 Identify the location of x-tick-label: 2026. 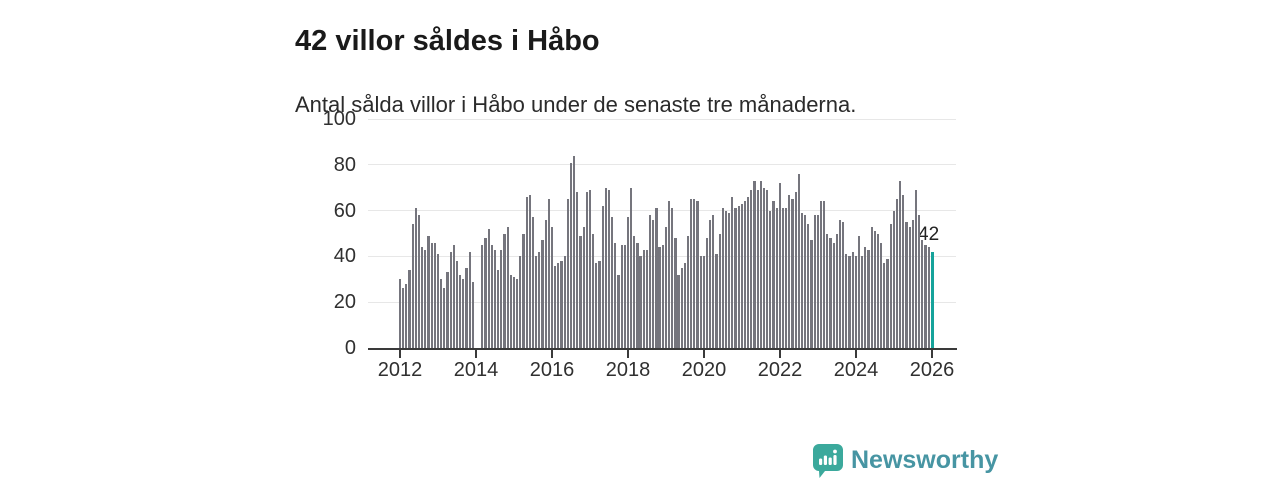
(932, 370).